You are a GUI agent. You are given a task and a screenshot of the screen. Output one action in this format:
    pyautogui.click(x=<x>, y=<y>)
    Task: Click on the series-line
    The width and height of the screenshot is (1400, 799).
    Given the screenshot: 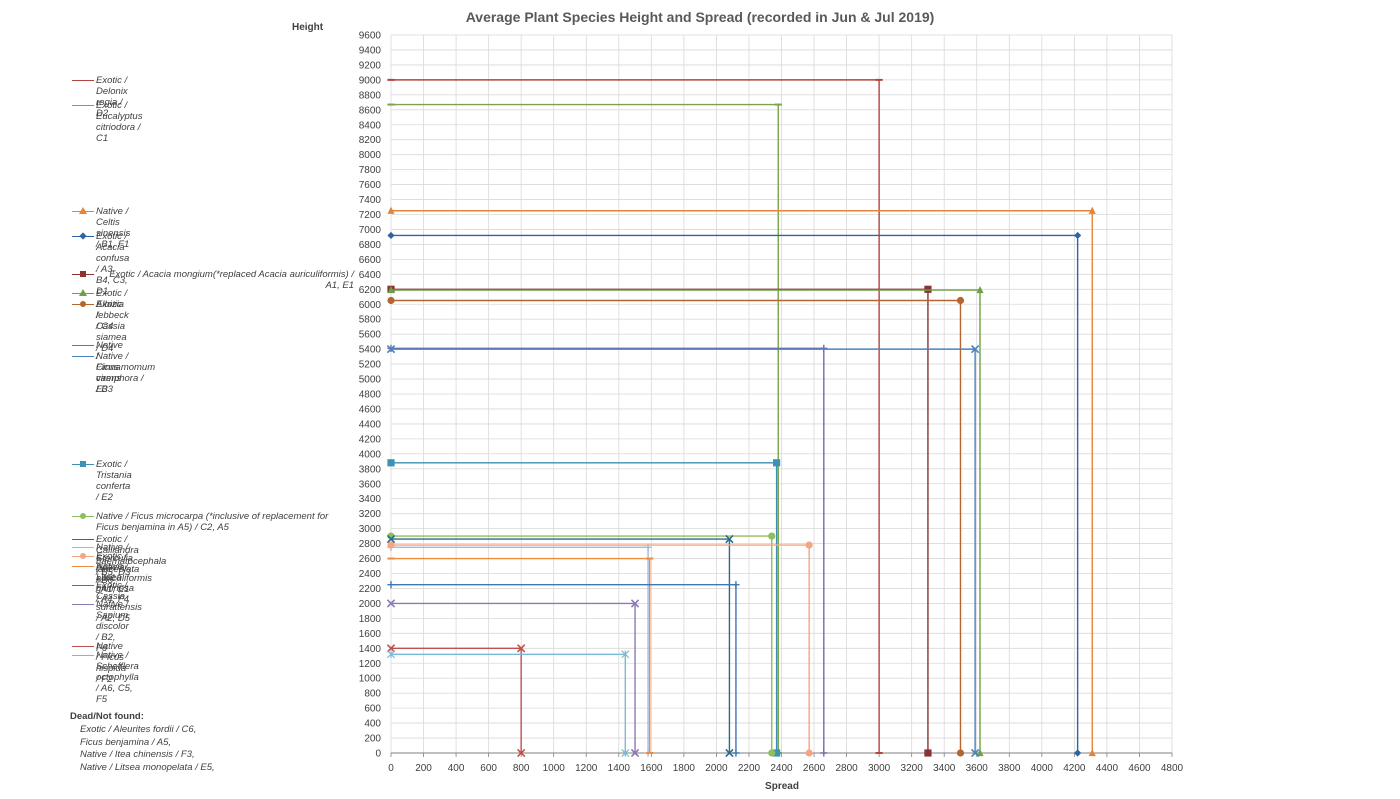 What is the action you would take?
    pyautogui.click(x=561, y=645)
    